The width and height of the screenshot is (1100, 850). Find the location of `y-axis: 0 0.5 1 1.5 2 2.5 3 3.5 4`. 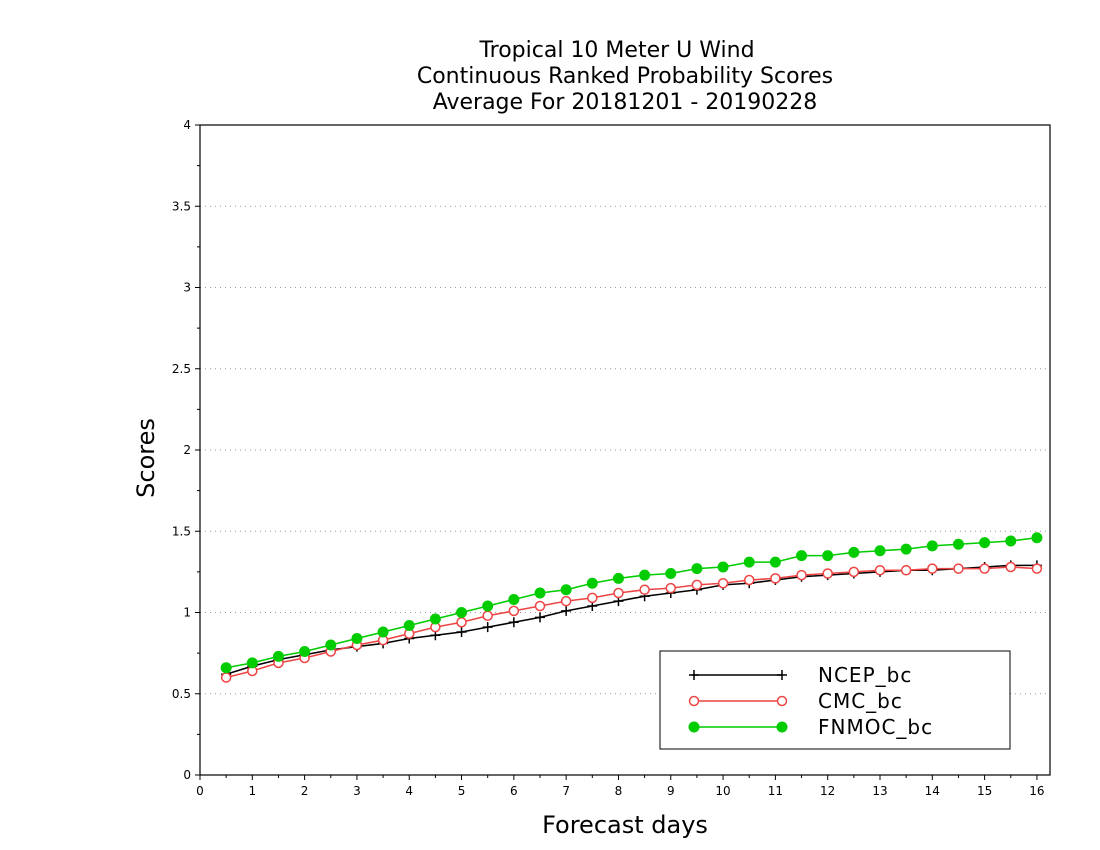

y-axis: 0 0.5 1 1.5 2 2.5 3 3.5 4 is located at coordinates (186, 450).